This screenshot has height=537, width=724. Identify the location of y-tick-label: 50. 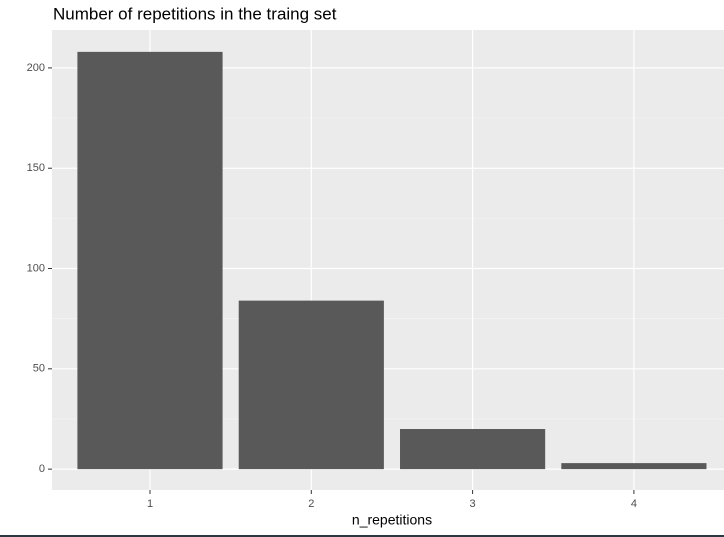
(39, 369).